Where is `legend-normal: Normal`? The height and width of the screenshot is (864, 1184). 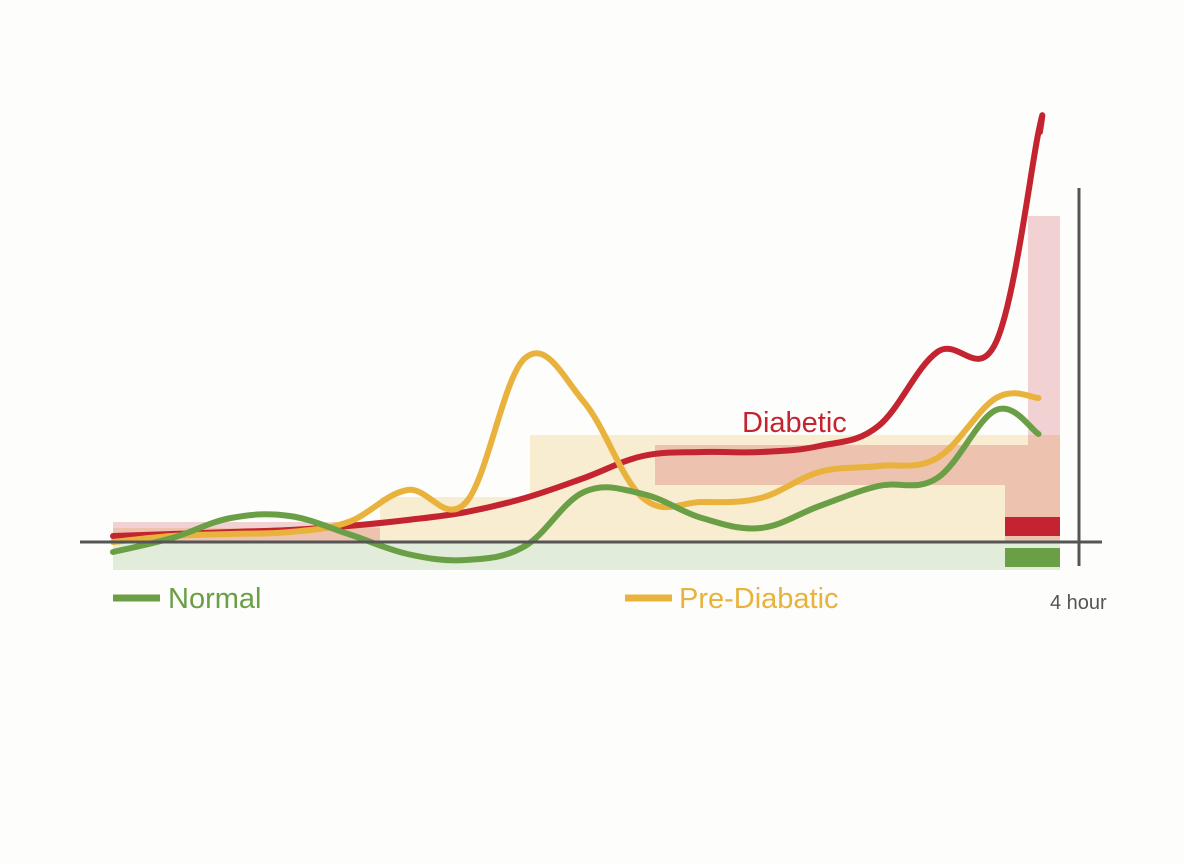 legend-normal: Normal is located at coordinates (187, 599).